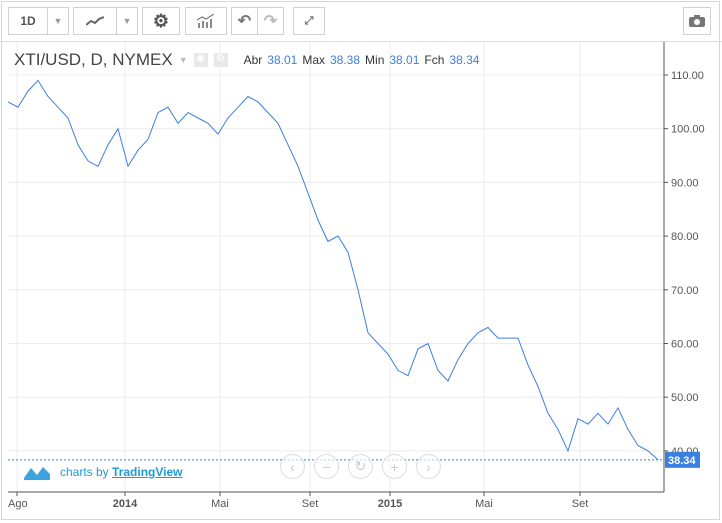 Image resolution: width=722 pixels, height=523 pixels. I want to click on chart-style-dropdown: ▼, so click(127, 21).